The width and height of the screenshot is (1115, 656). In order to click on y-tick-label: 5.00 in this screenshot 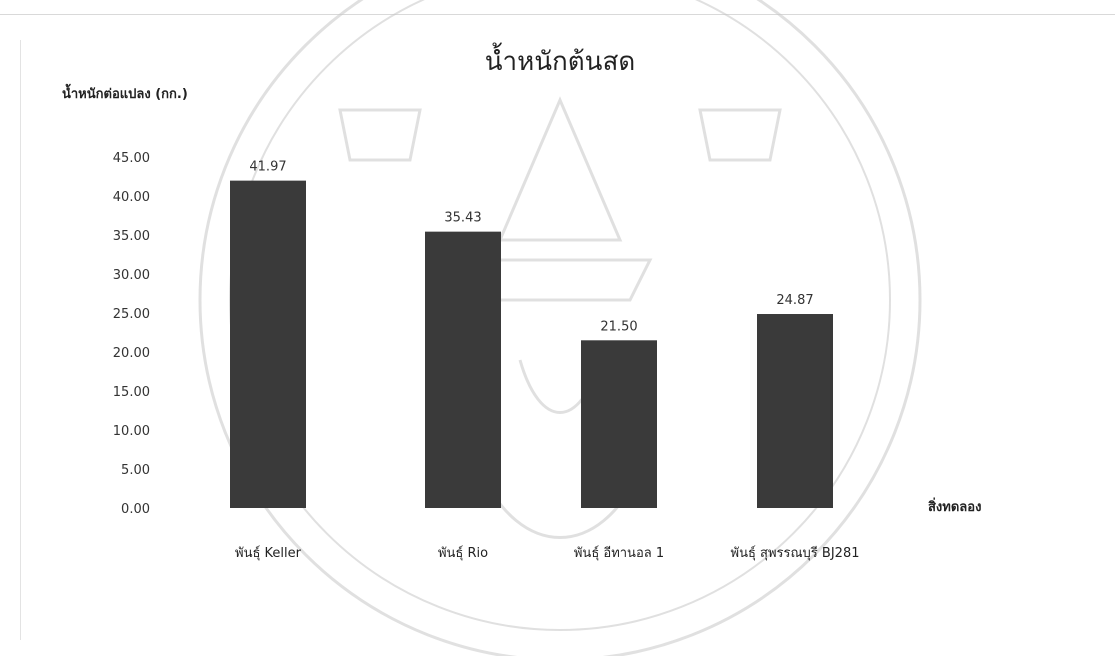, I will do `click(135, 470)`.